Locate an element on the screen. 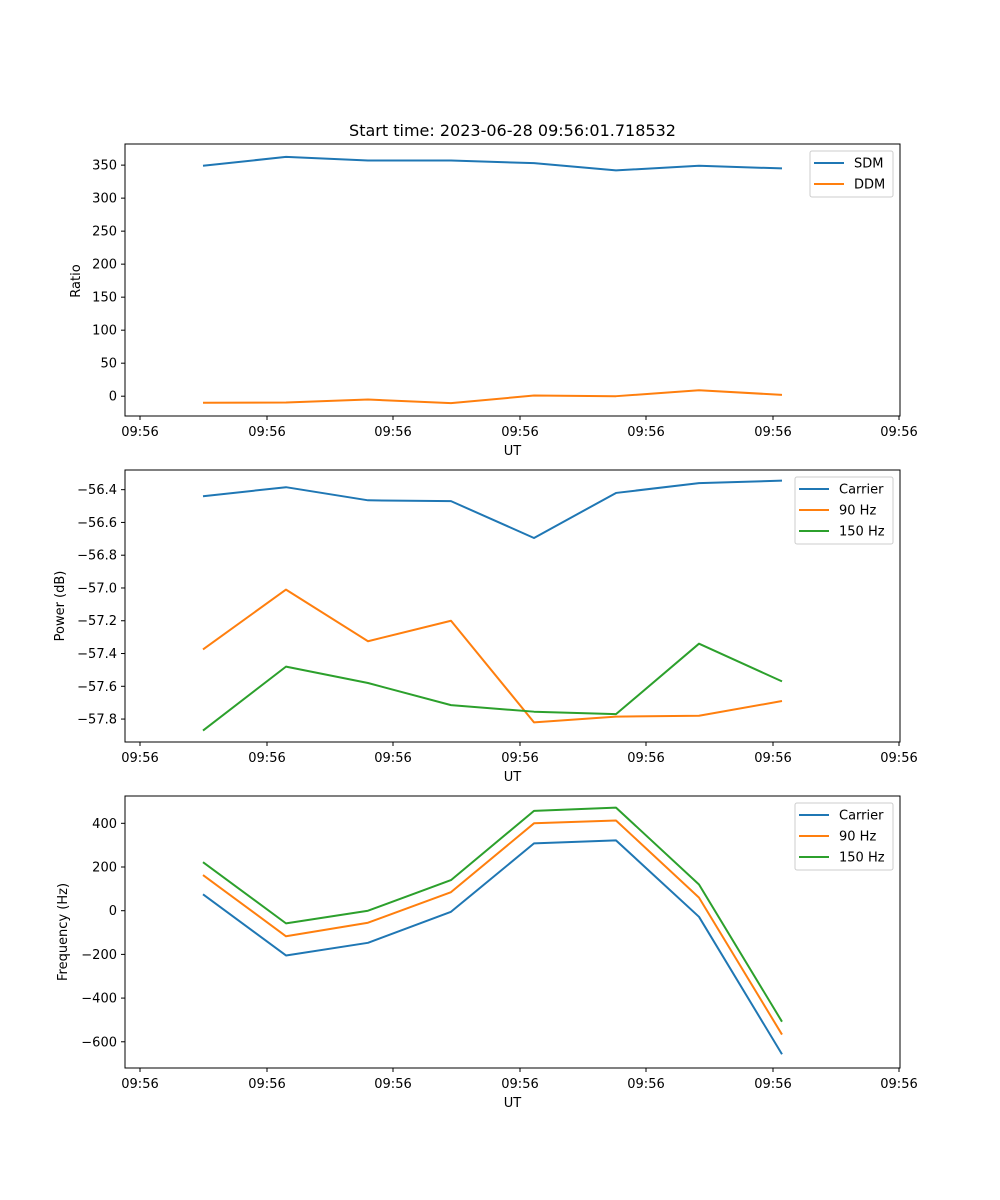 The height and width of the screenshot is (1200, 1000). y-tick-label: −56.4 is located at coordinates (97, 490).